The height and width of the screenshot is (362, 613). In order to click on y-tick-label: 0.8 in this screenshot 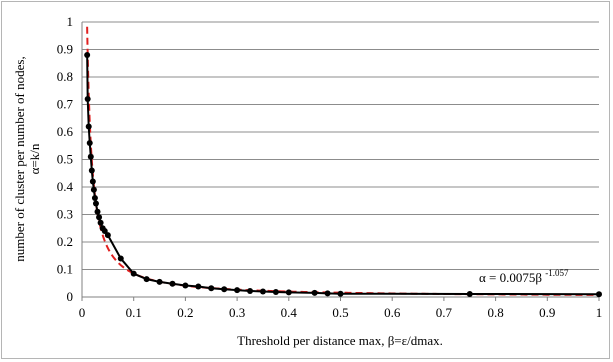, I will do `click(65, 76)`.